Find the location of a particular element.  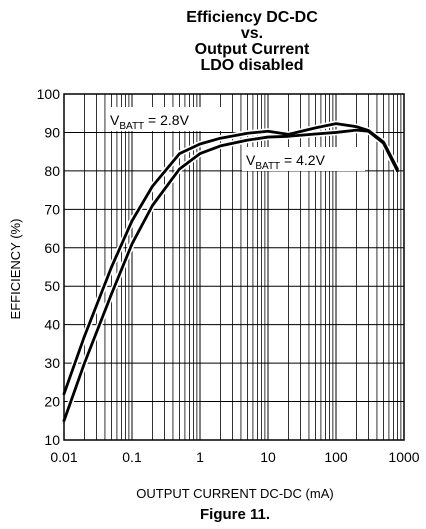

y-tick-label: 70 is located at coordinates (52, 209).